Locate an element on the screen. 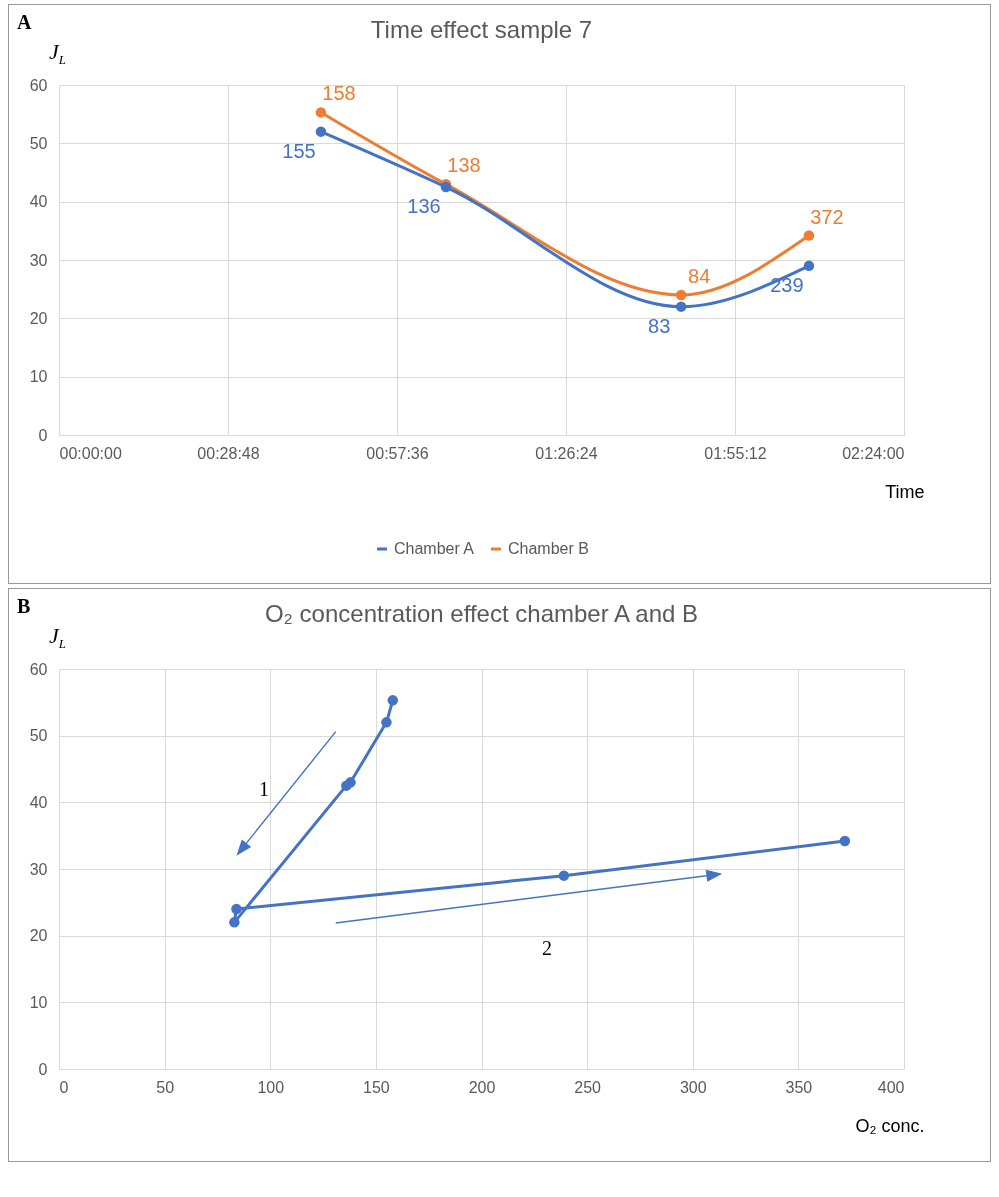  x-tick-label: 400 is located at coordinates (891, 1087).